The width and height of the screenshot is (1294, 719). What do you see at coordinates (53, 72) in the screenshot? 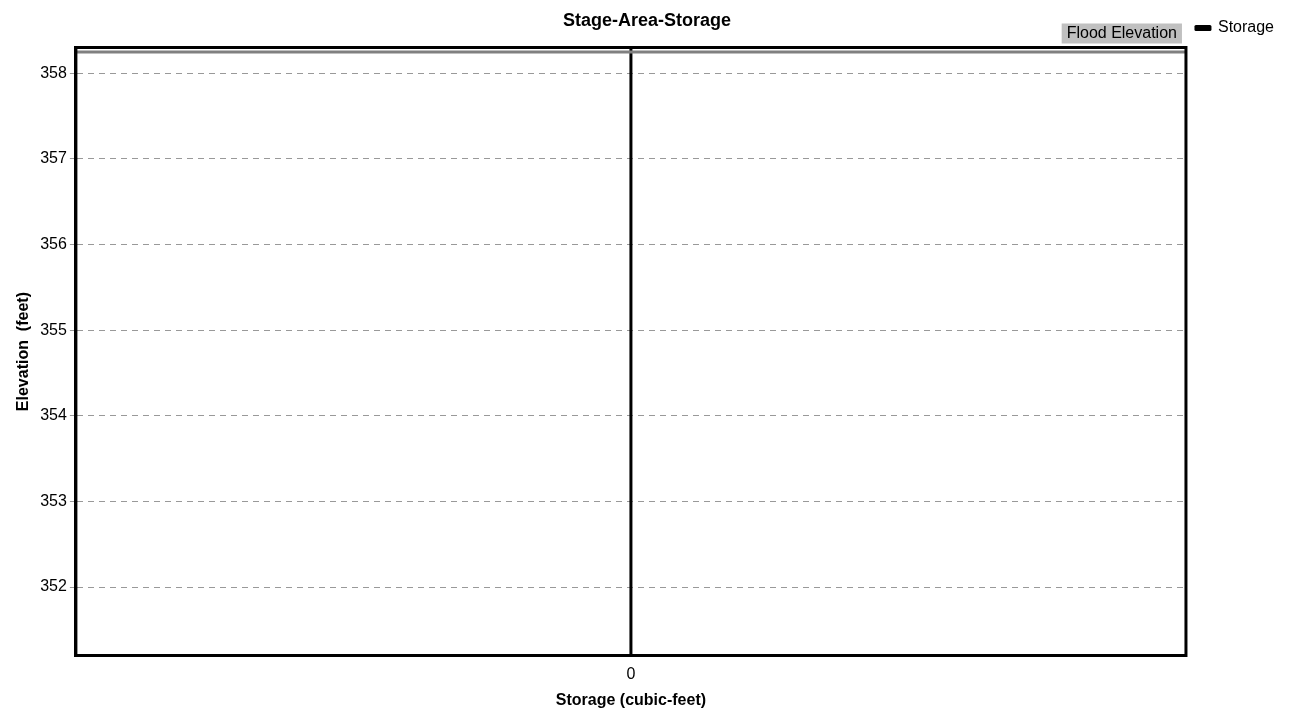
I see `y-tick-label: 358` at bounding box center [53, 72].